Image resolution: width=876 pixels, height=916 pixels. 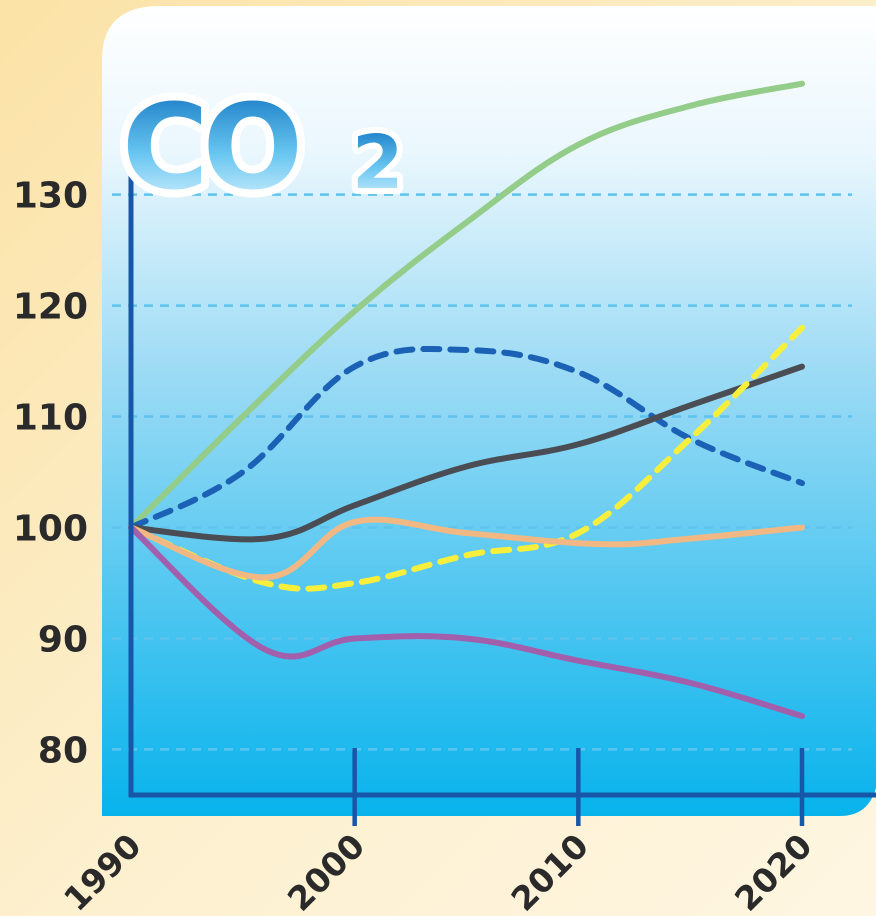 I want to click on x-tick-labels: 1990 2000 2010 2020, so click(x=438, y=871).